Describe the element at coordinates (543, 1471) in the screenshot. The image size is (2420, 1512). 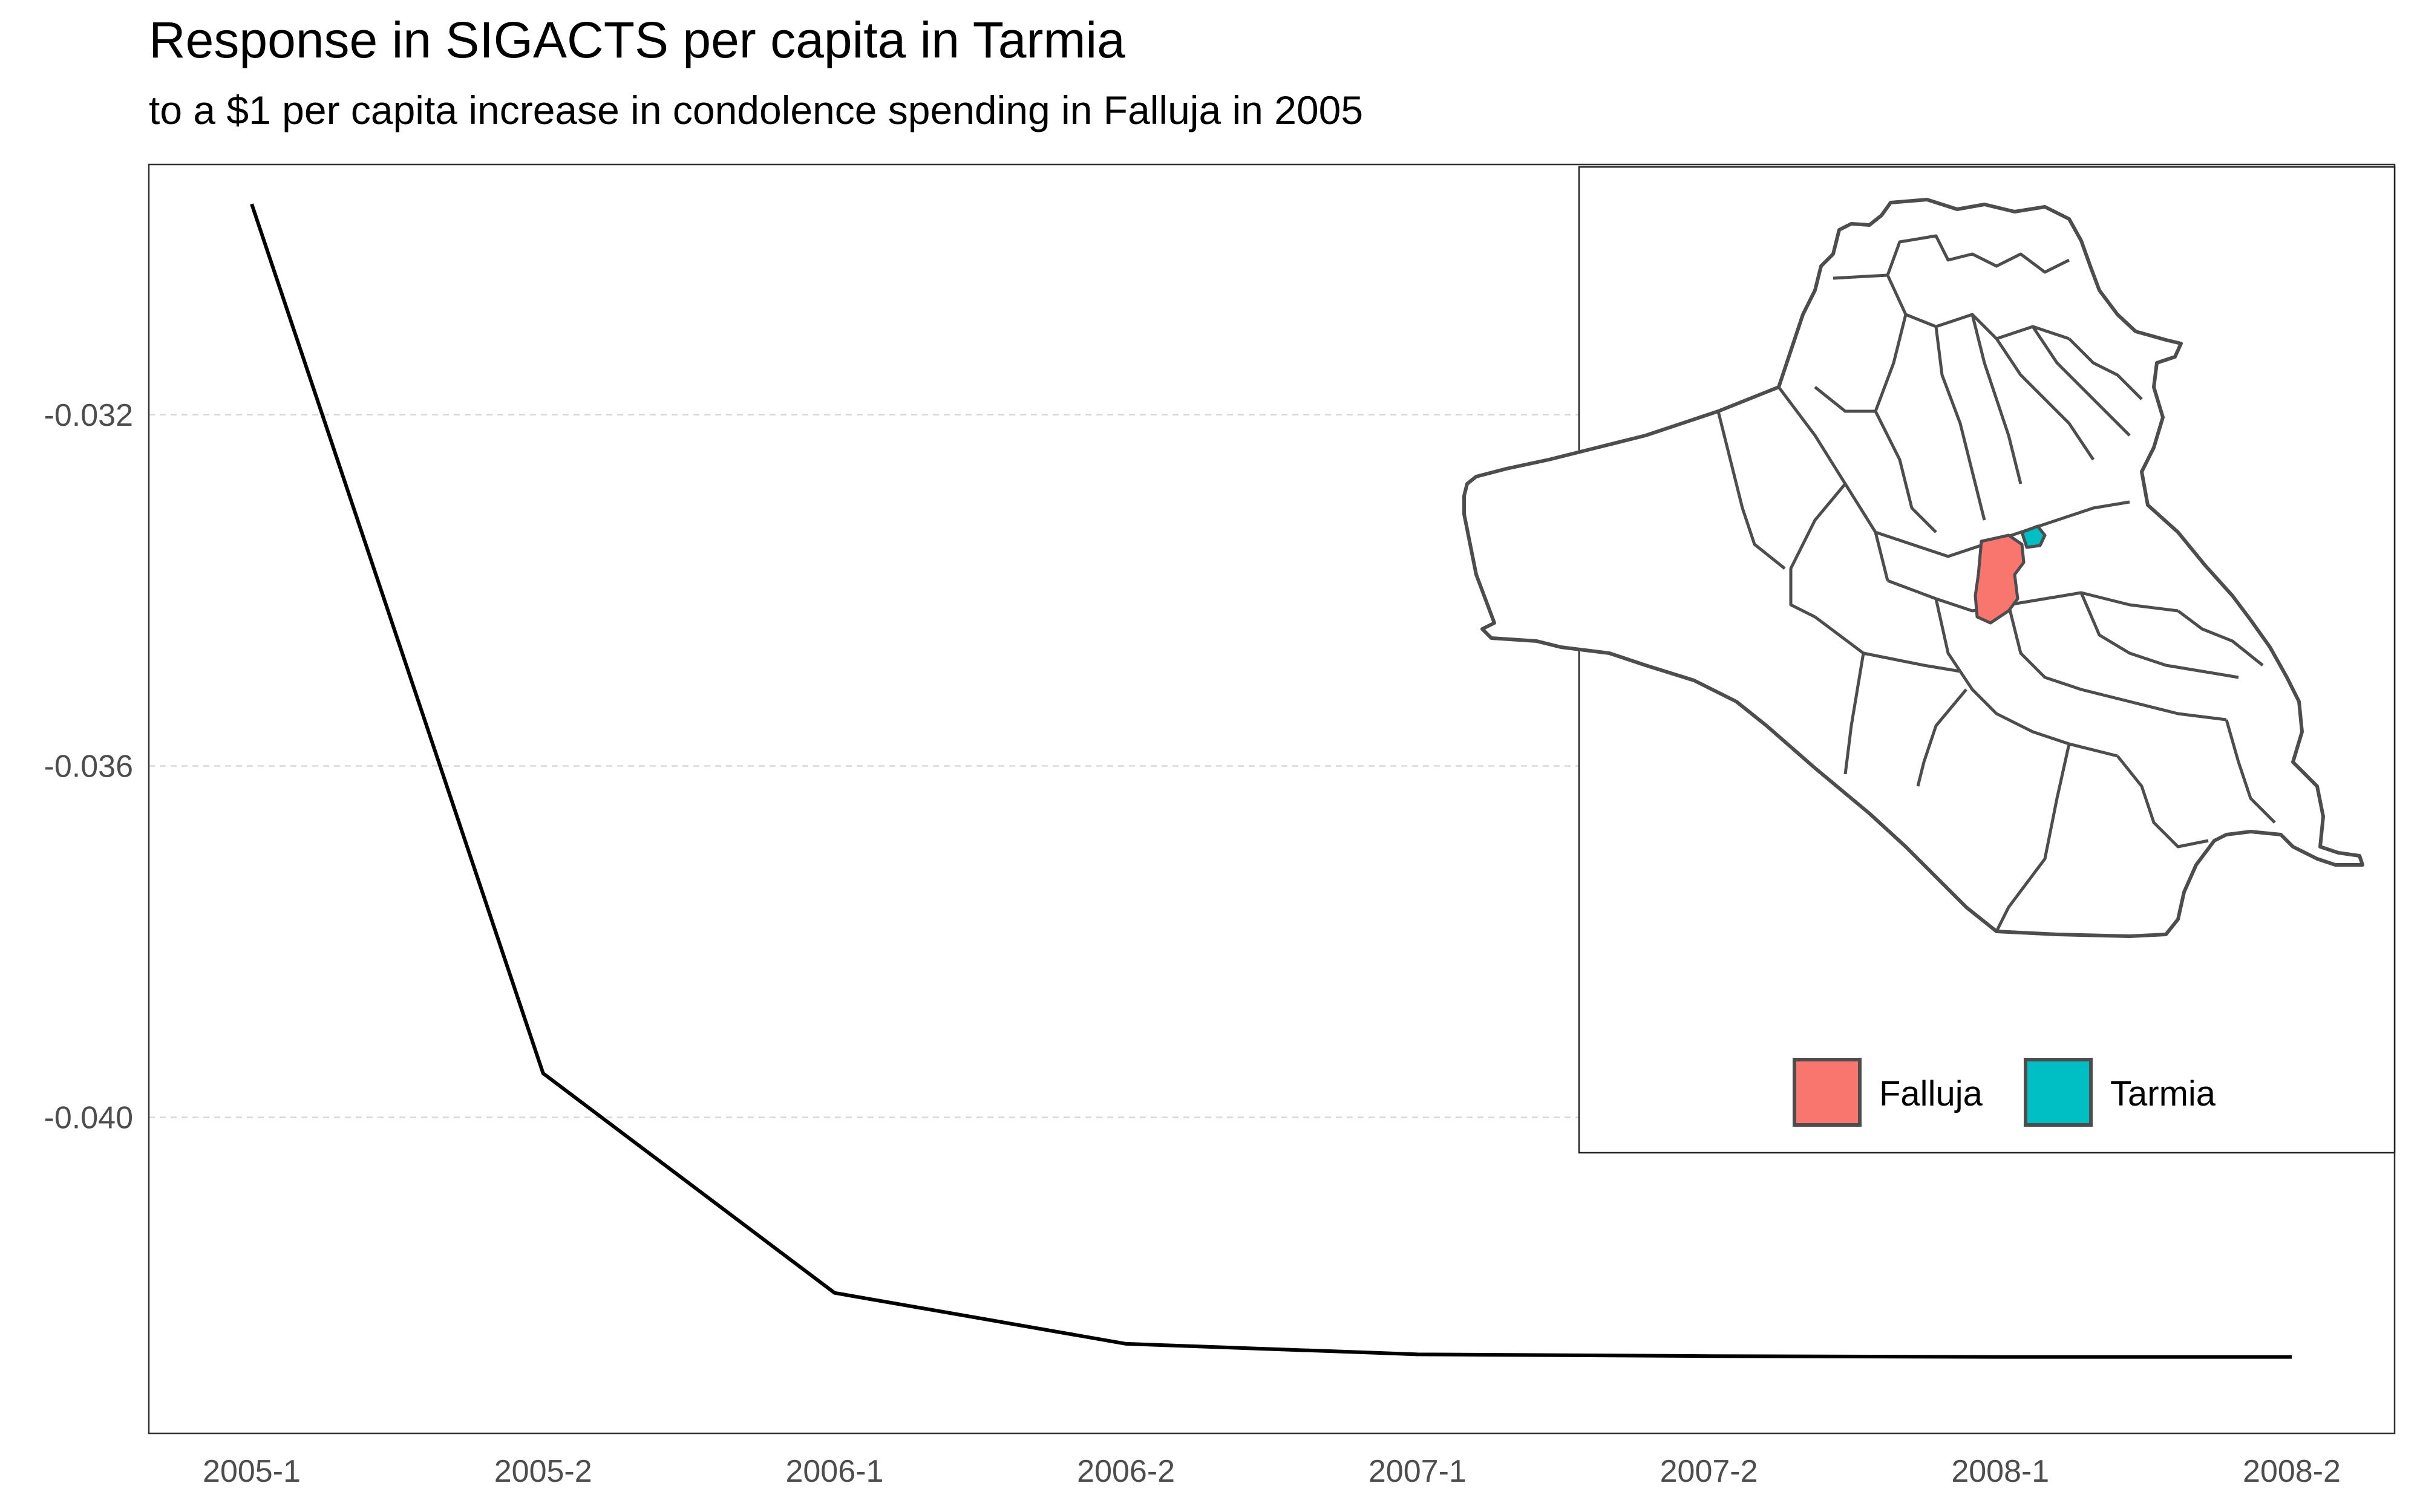
I see `x-tick-label: 2005-2` at that location.